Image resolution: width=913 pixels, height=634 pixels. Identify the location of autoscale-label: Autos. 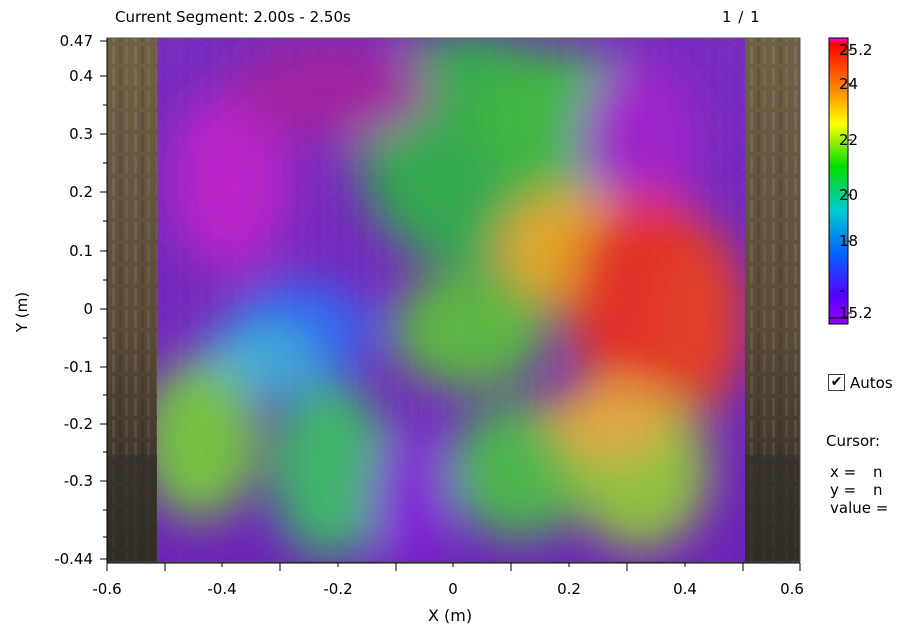
(871, 383).